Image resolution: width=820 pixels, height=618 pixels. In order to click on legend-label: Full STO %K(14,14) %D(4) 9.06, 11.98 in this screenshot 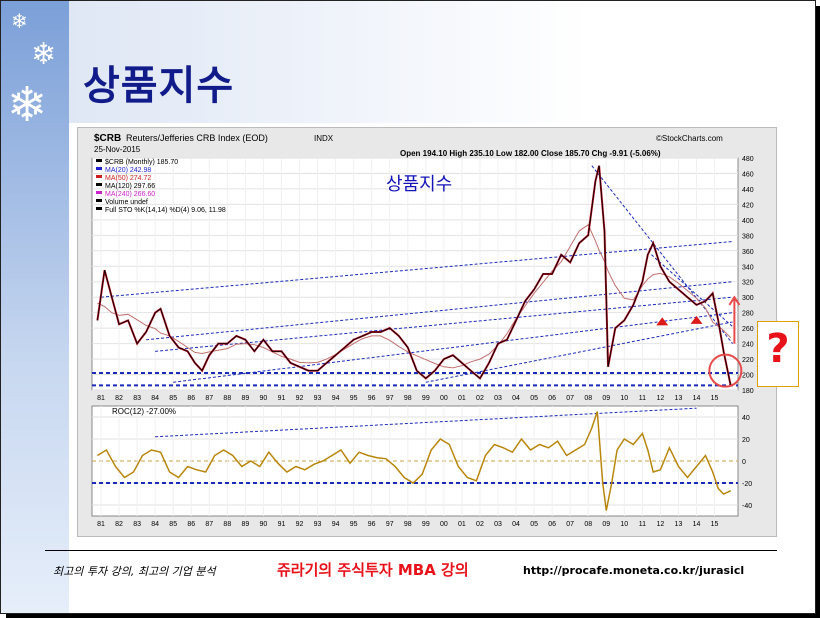, I will do `click(165, 210)`.